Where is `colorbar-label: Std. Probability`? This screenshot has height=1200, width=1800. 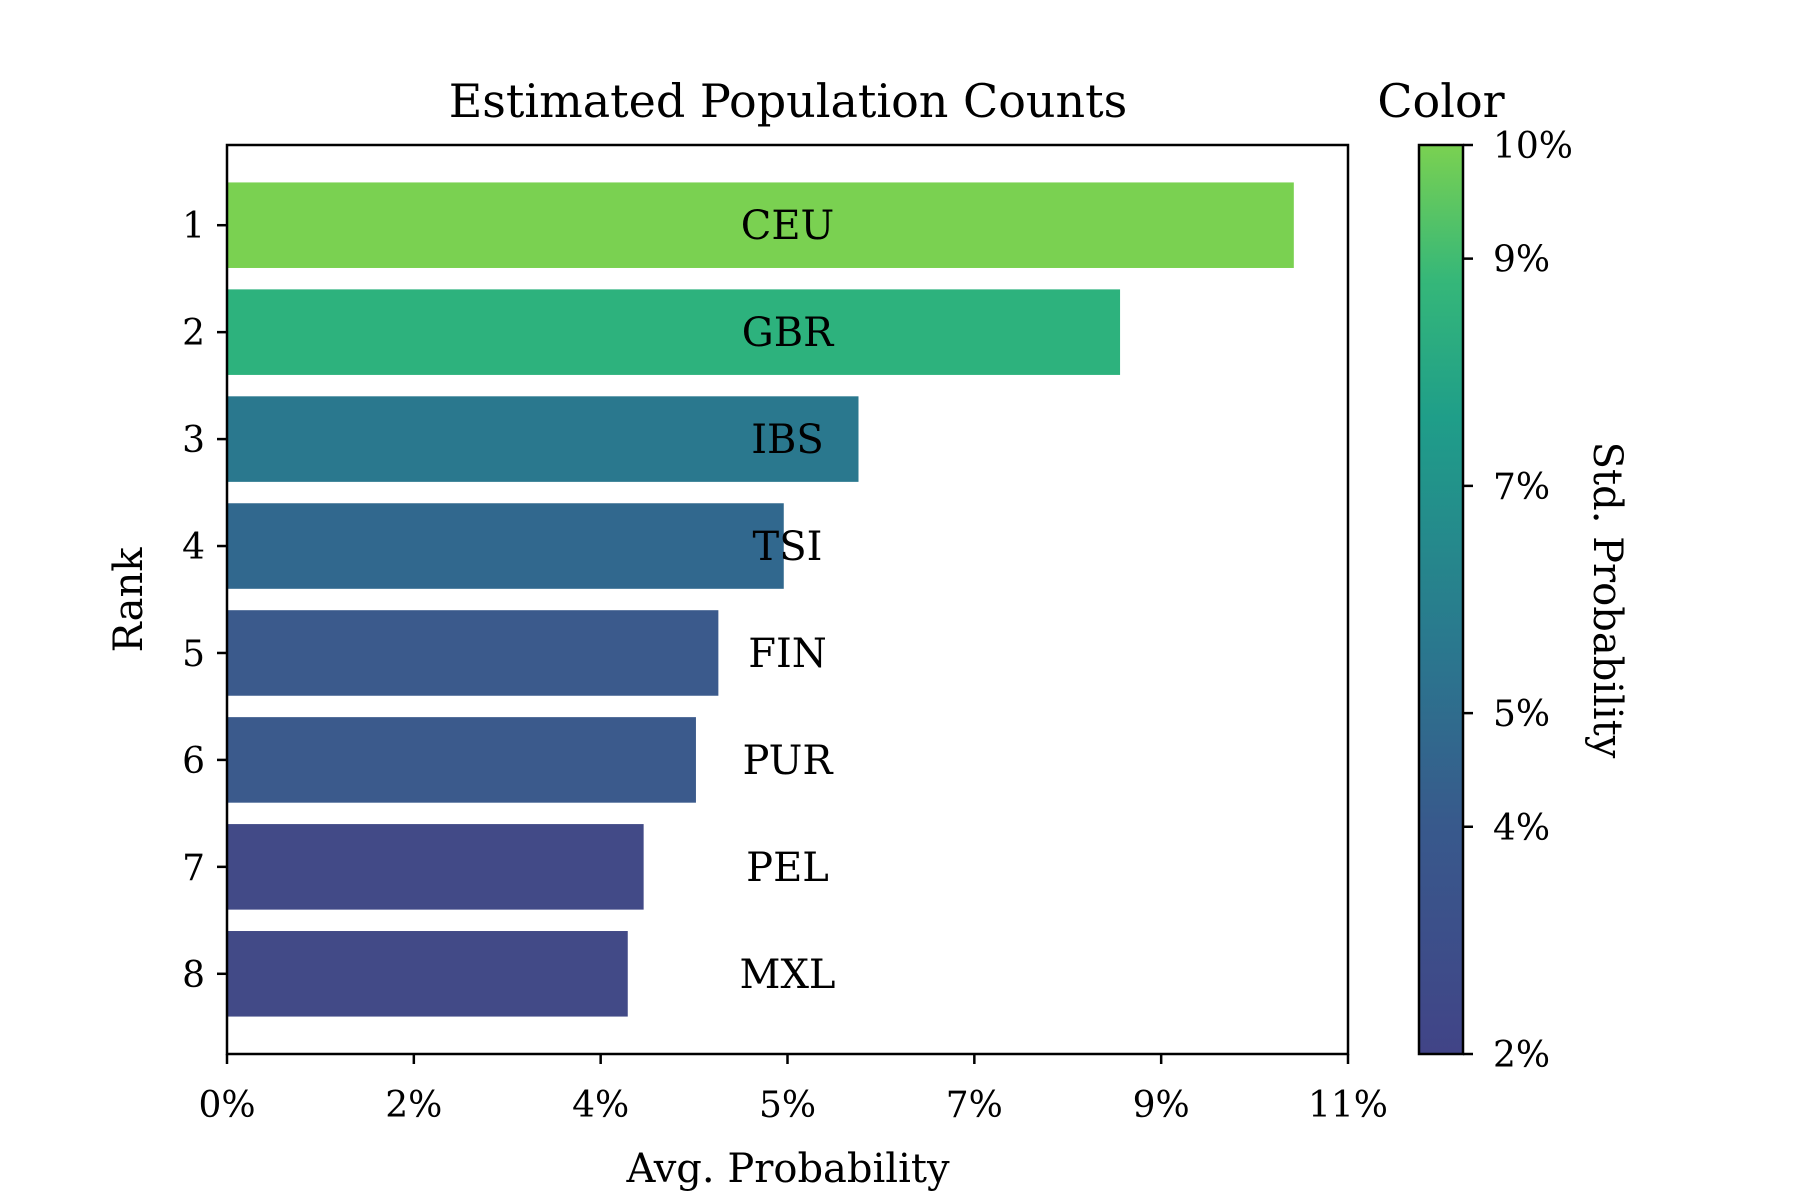
colorbar-label: Std. Probability is located at coordinates (1607, 600).